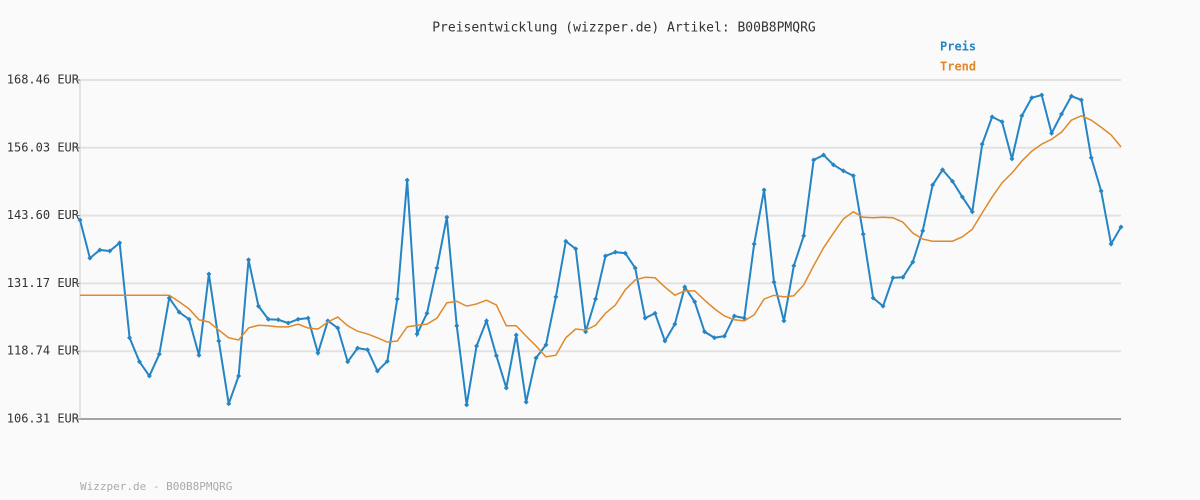  I want to click on y-tick-label: 118.74 EUR, so click(43, 351).